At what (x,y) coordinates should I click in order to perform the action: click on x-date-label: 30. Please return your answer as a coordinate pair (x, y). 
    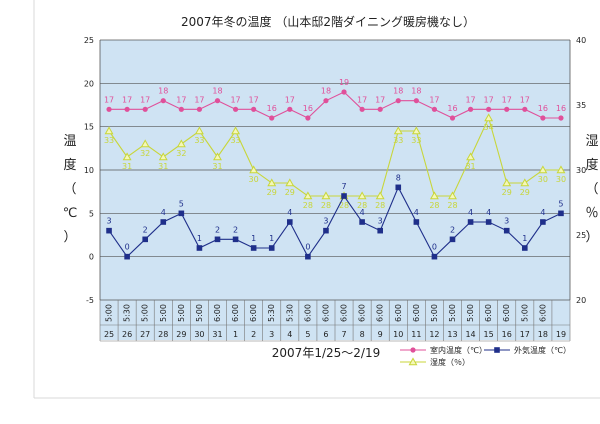
    Looking at the image, I should click on (199, 334).